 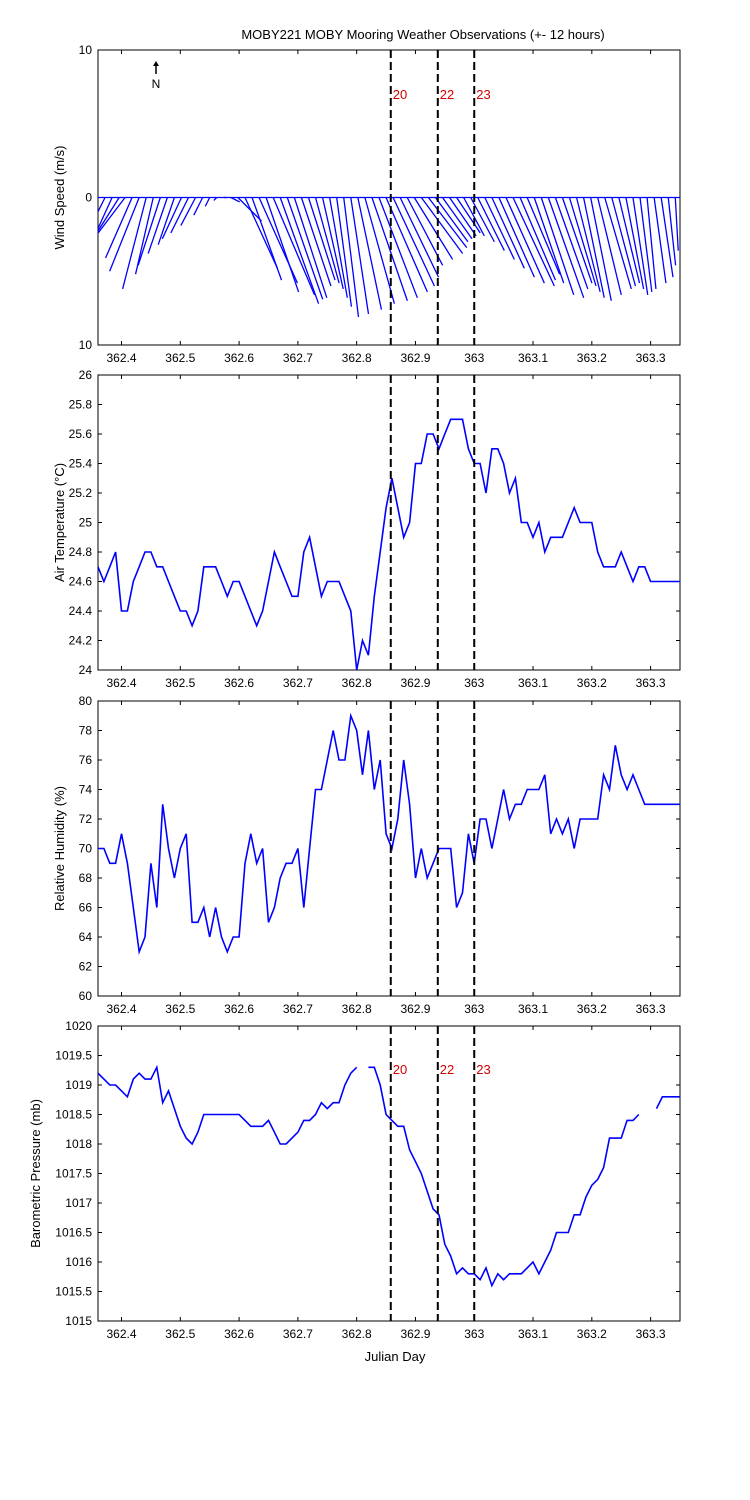 I want to click on y-tick-label: 24.6, so click(x=81, y=582).